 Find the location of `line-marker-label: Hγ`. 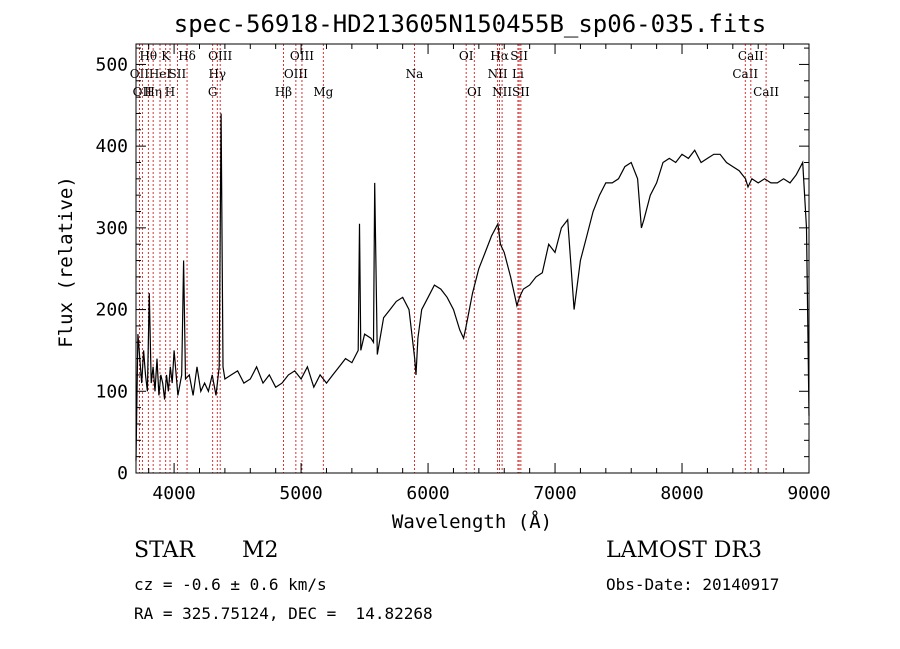

line-marker-label: Hγ is located at coordinates (217, 74).